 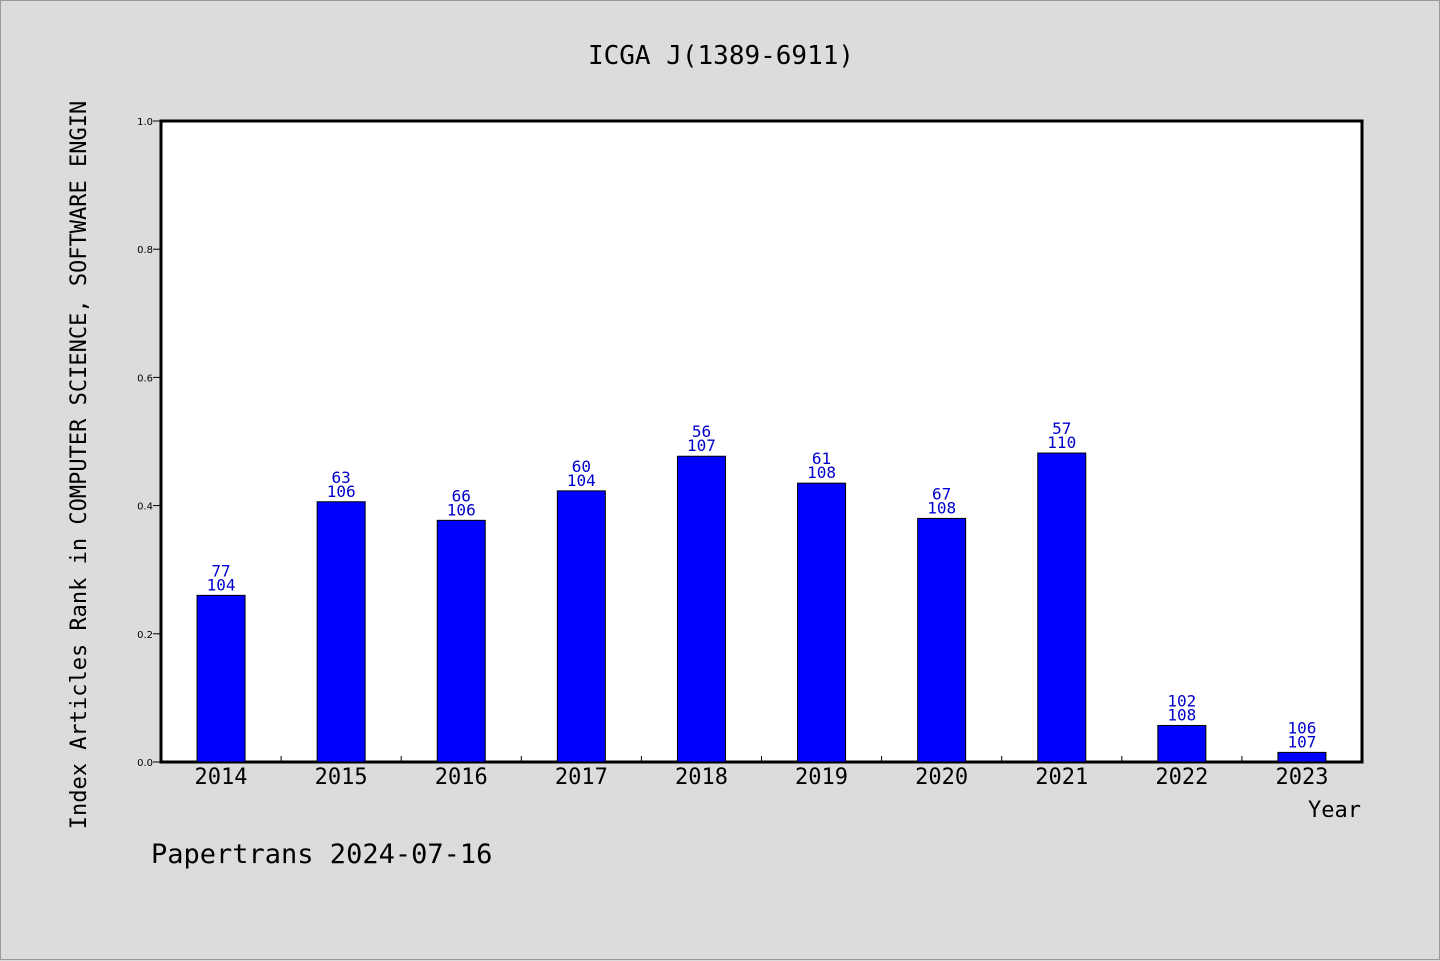 I want to click on bar-rank-label: 102, so click(x=1181, y=700).